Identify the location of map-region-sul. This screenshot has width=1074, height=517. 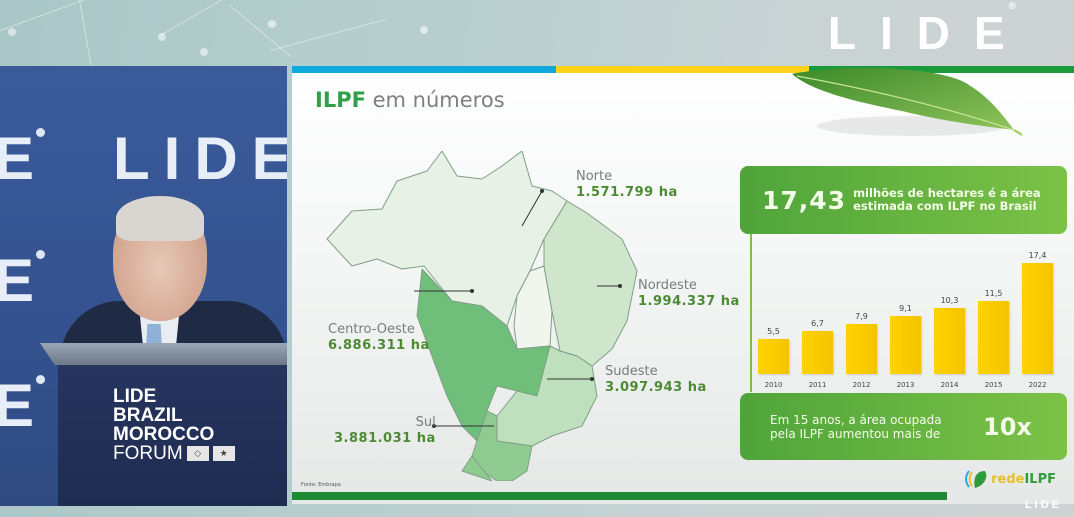
(502, 445).